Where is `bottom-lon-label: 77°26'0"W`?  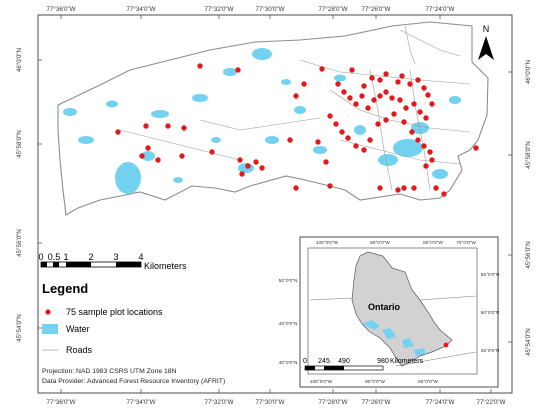 bottom-lon-label: 77°26'0"W is located at coordinates (376, 402).